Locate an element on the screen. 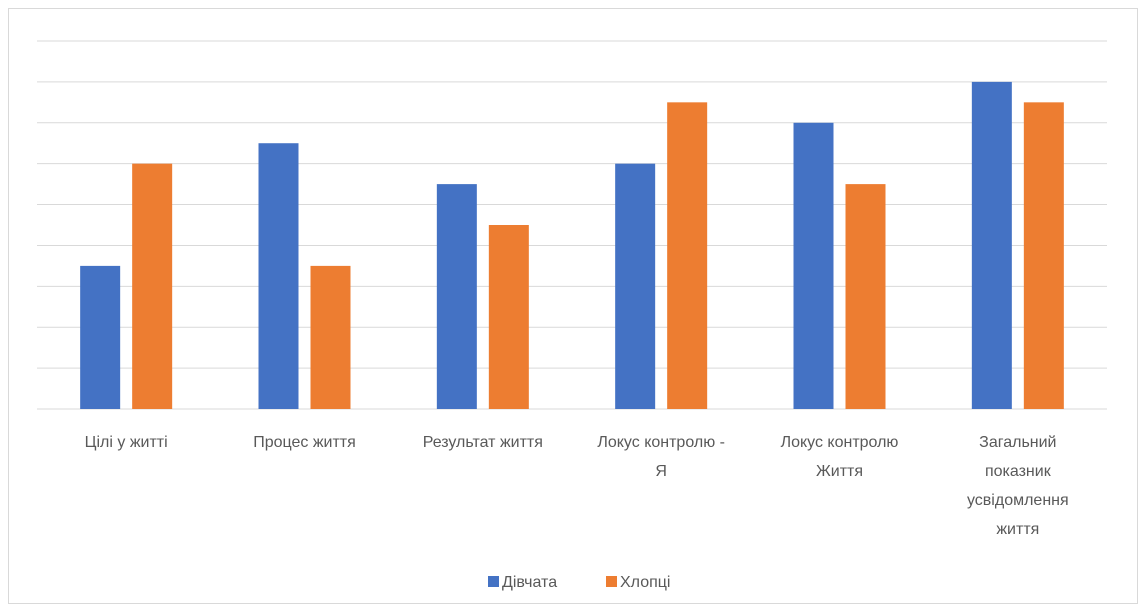 The height and width of the screenshot is (612, 1147). legend-swatch-divchata is located at coordinates (493, 581).